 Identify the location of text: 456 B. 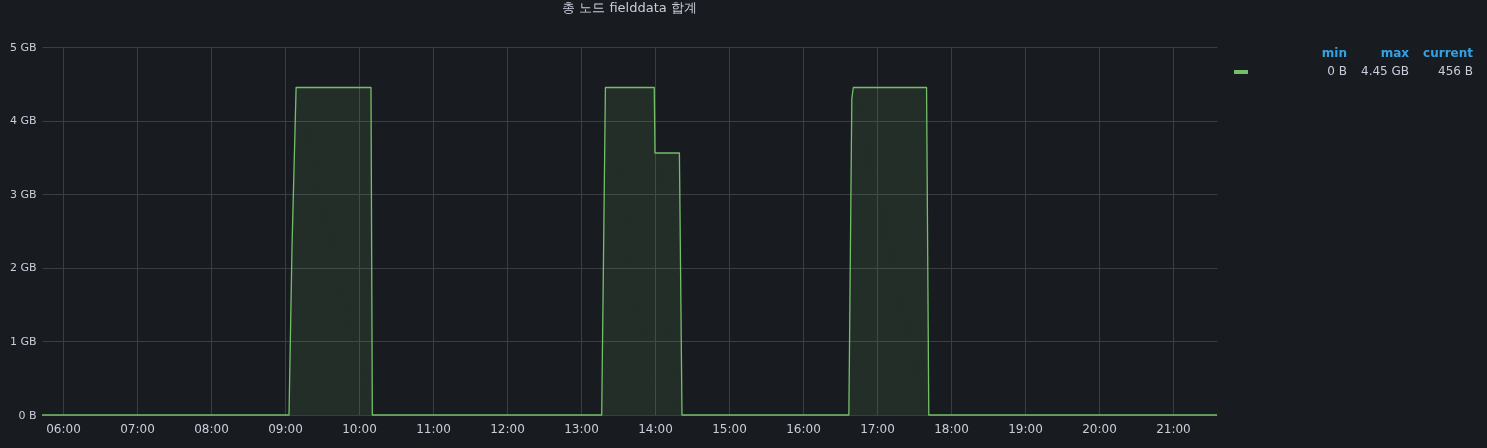
(1455, 71).